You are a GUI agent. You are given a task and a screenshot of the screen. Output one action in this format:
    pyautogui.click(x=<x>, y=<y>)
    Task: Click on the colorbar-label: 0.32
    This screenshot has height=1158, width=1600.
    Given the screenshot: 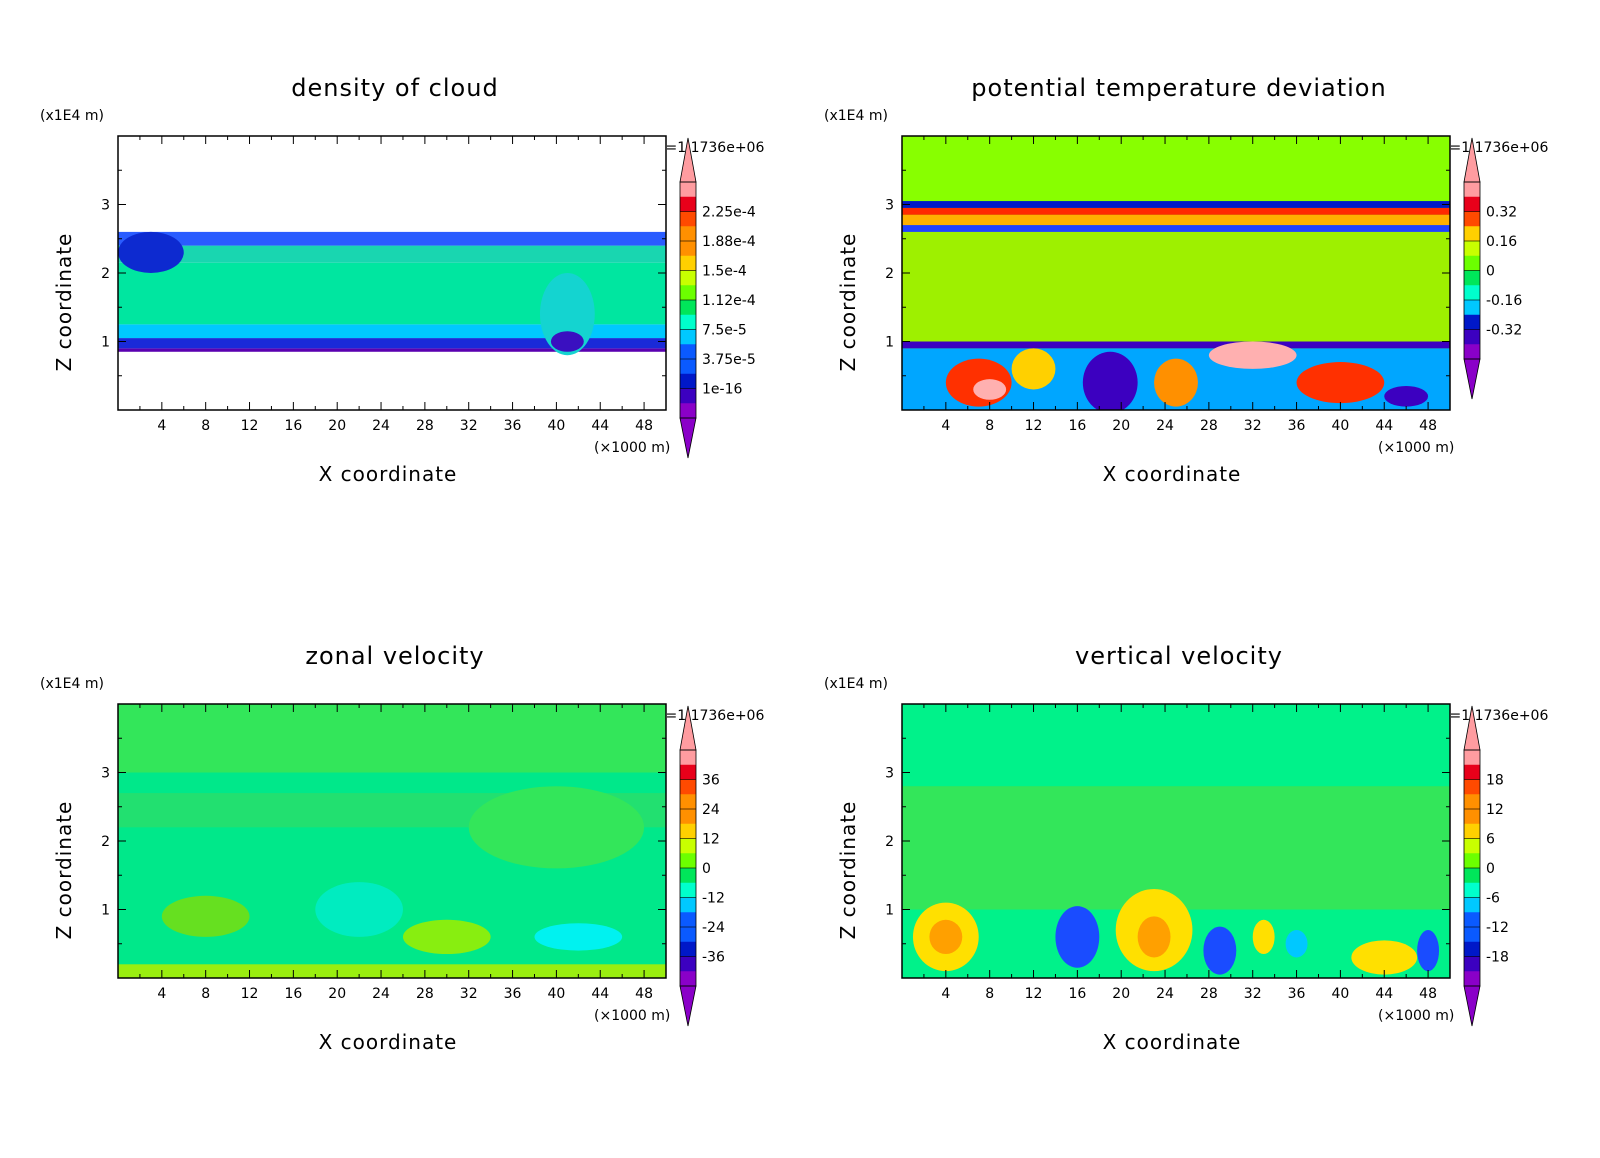 What is the action you would take?
    pyautogui.click(x=1501, y=213)
    